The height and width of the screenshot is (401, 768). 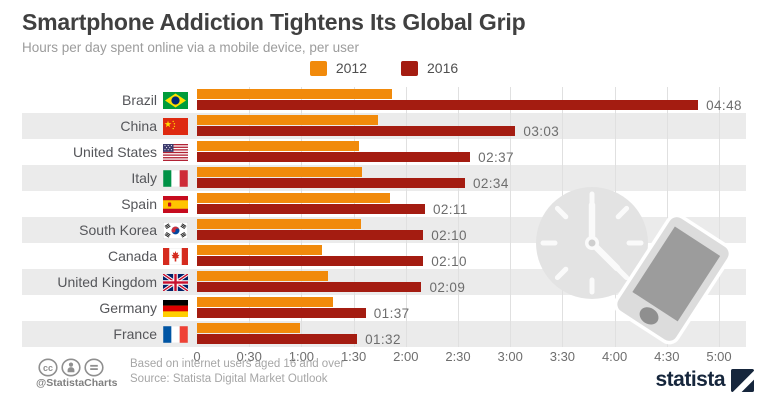 I want to click on row-bars: 02:34, so click(x=471, y=178).